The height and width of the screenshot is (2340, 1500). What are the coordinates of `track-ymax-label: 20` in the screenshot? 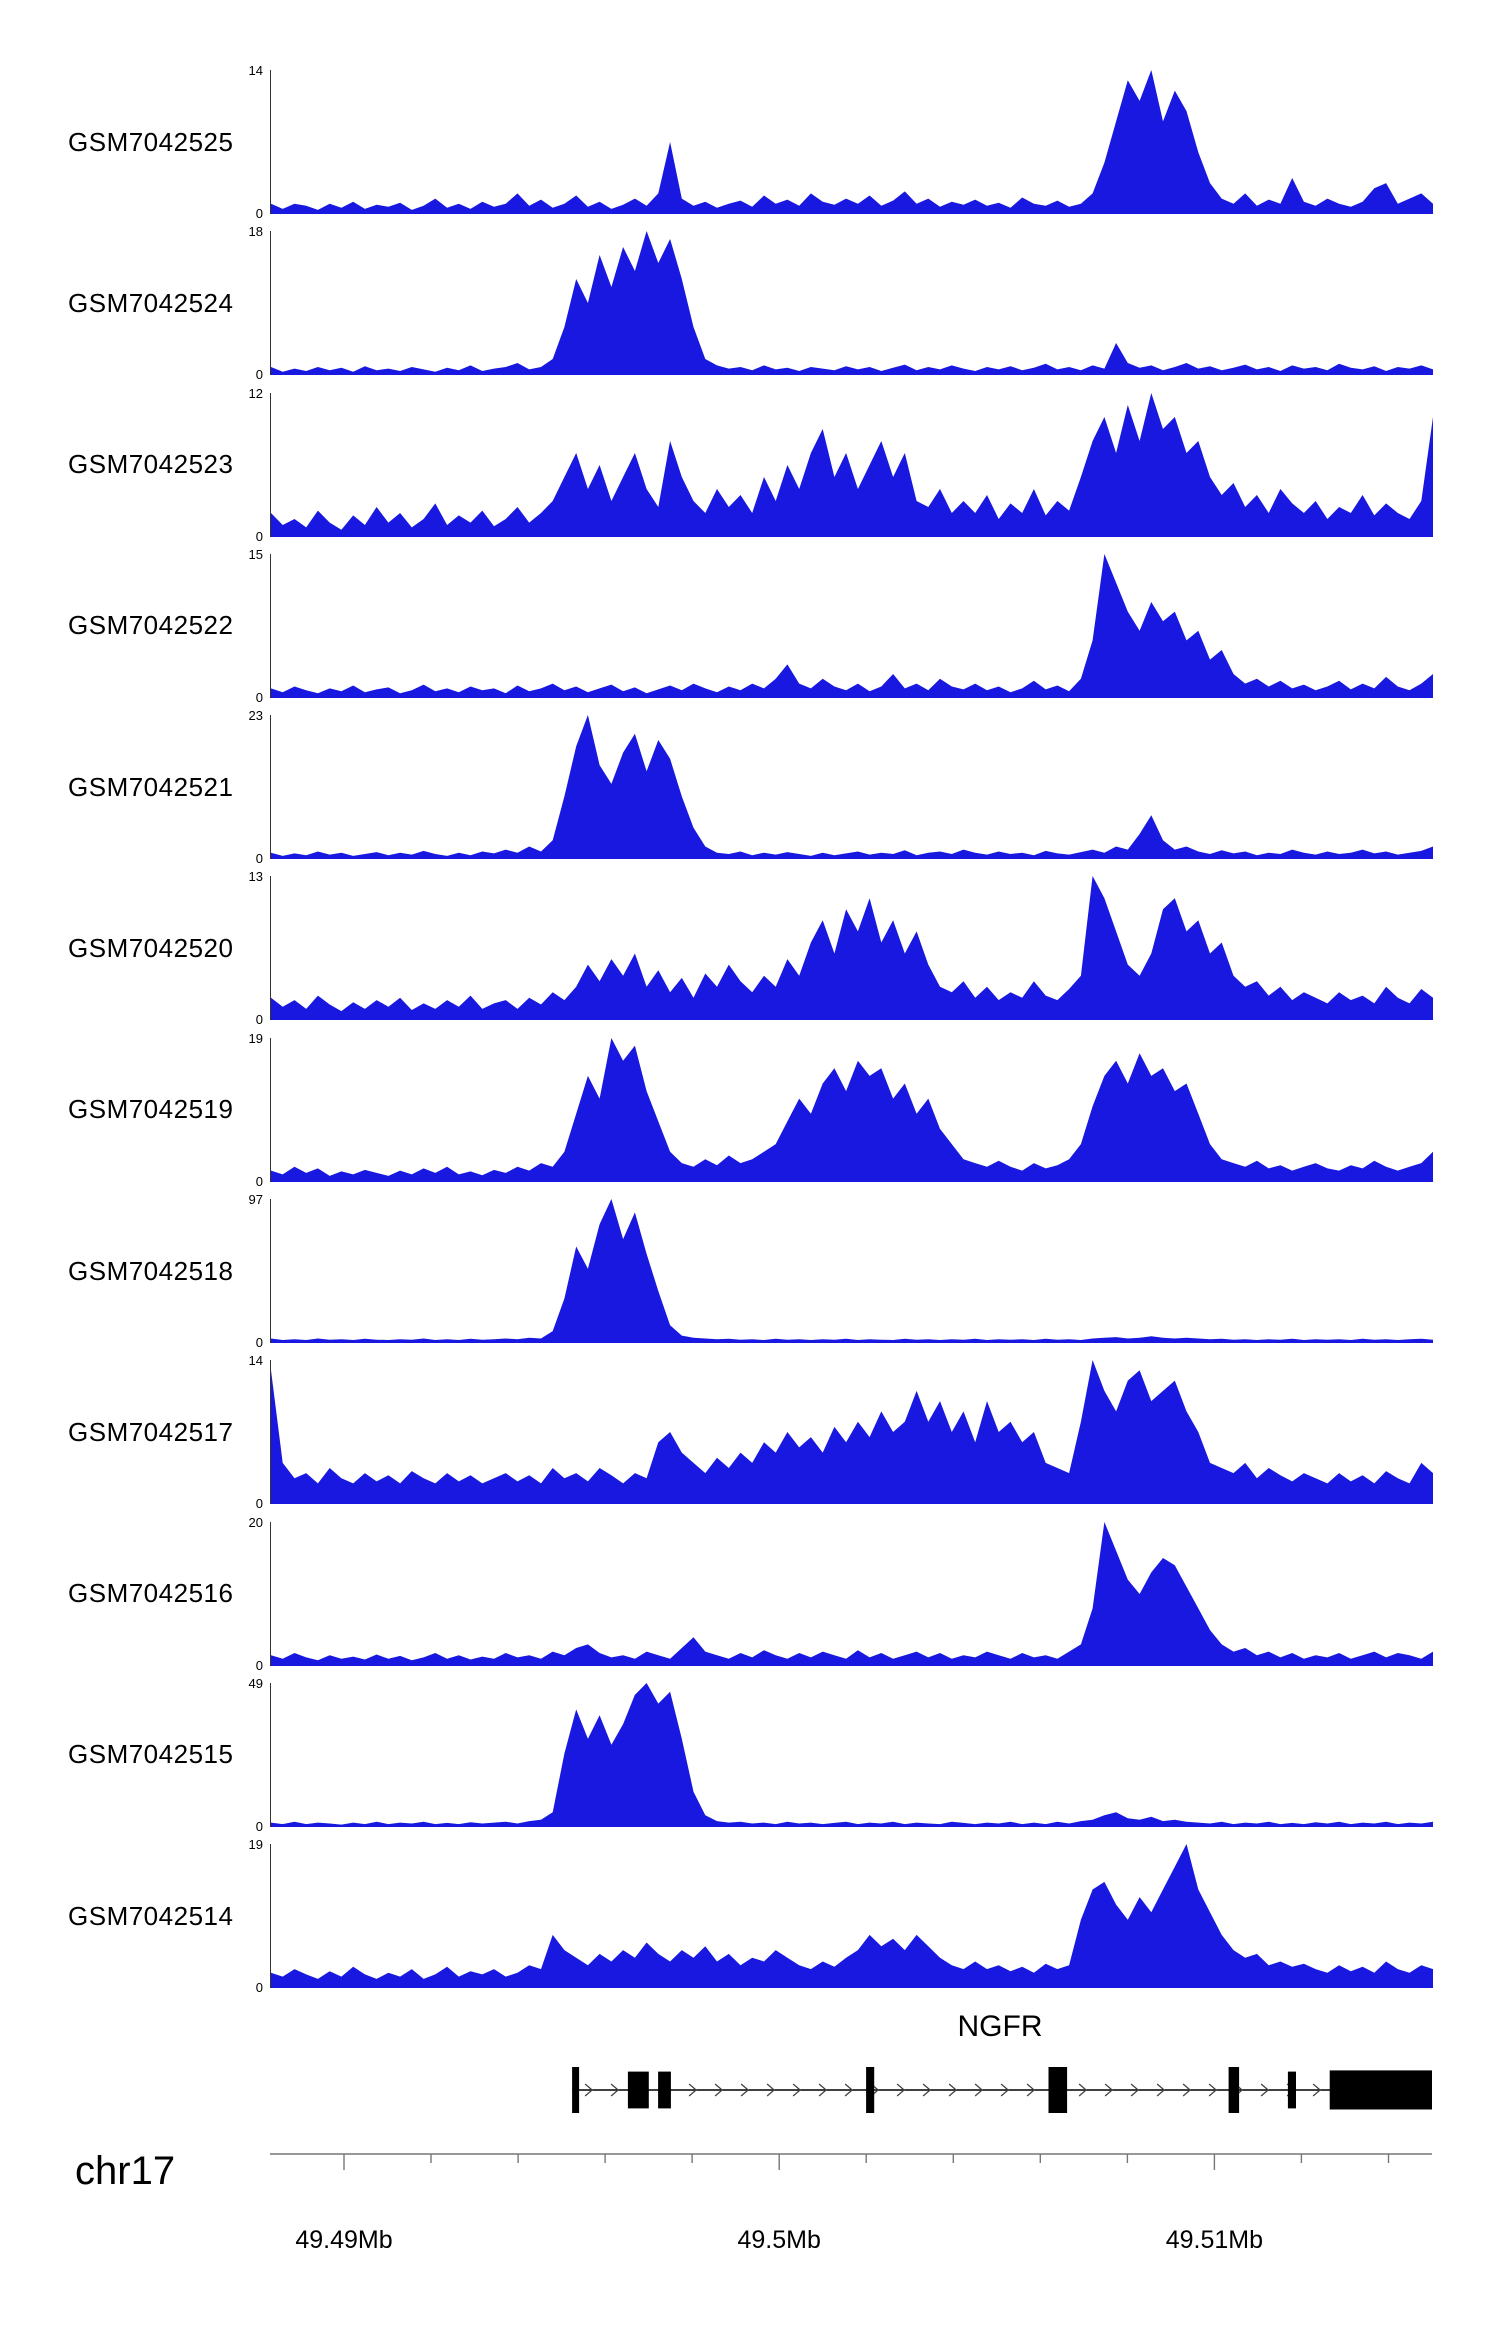 It's located at (255, 1522).